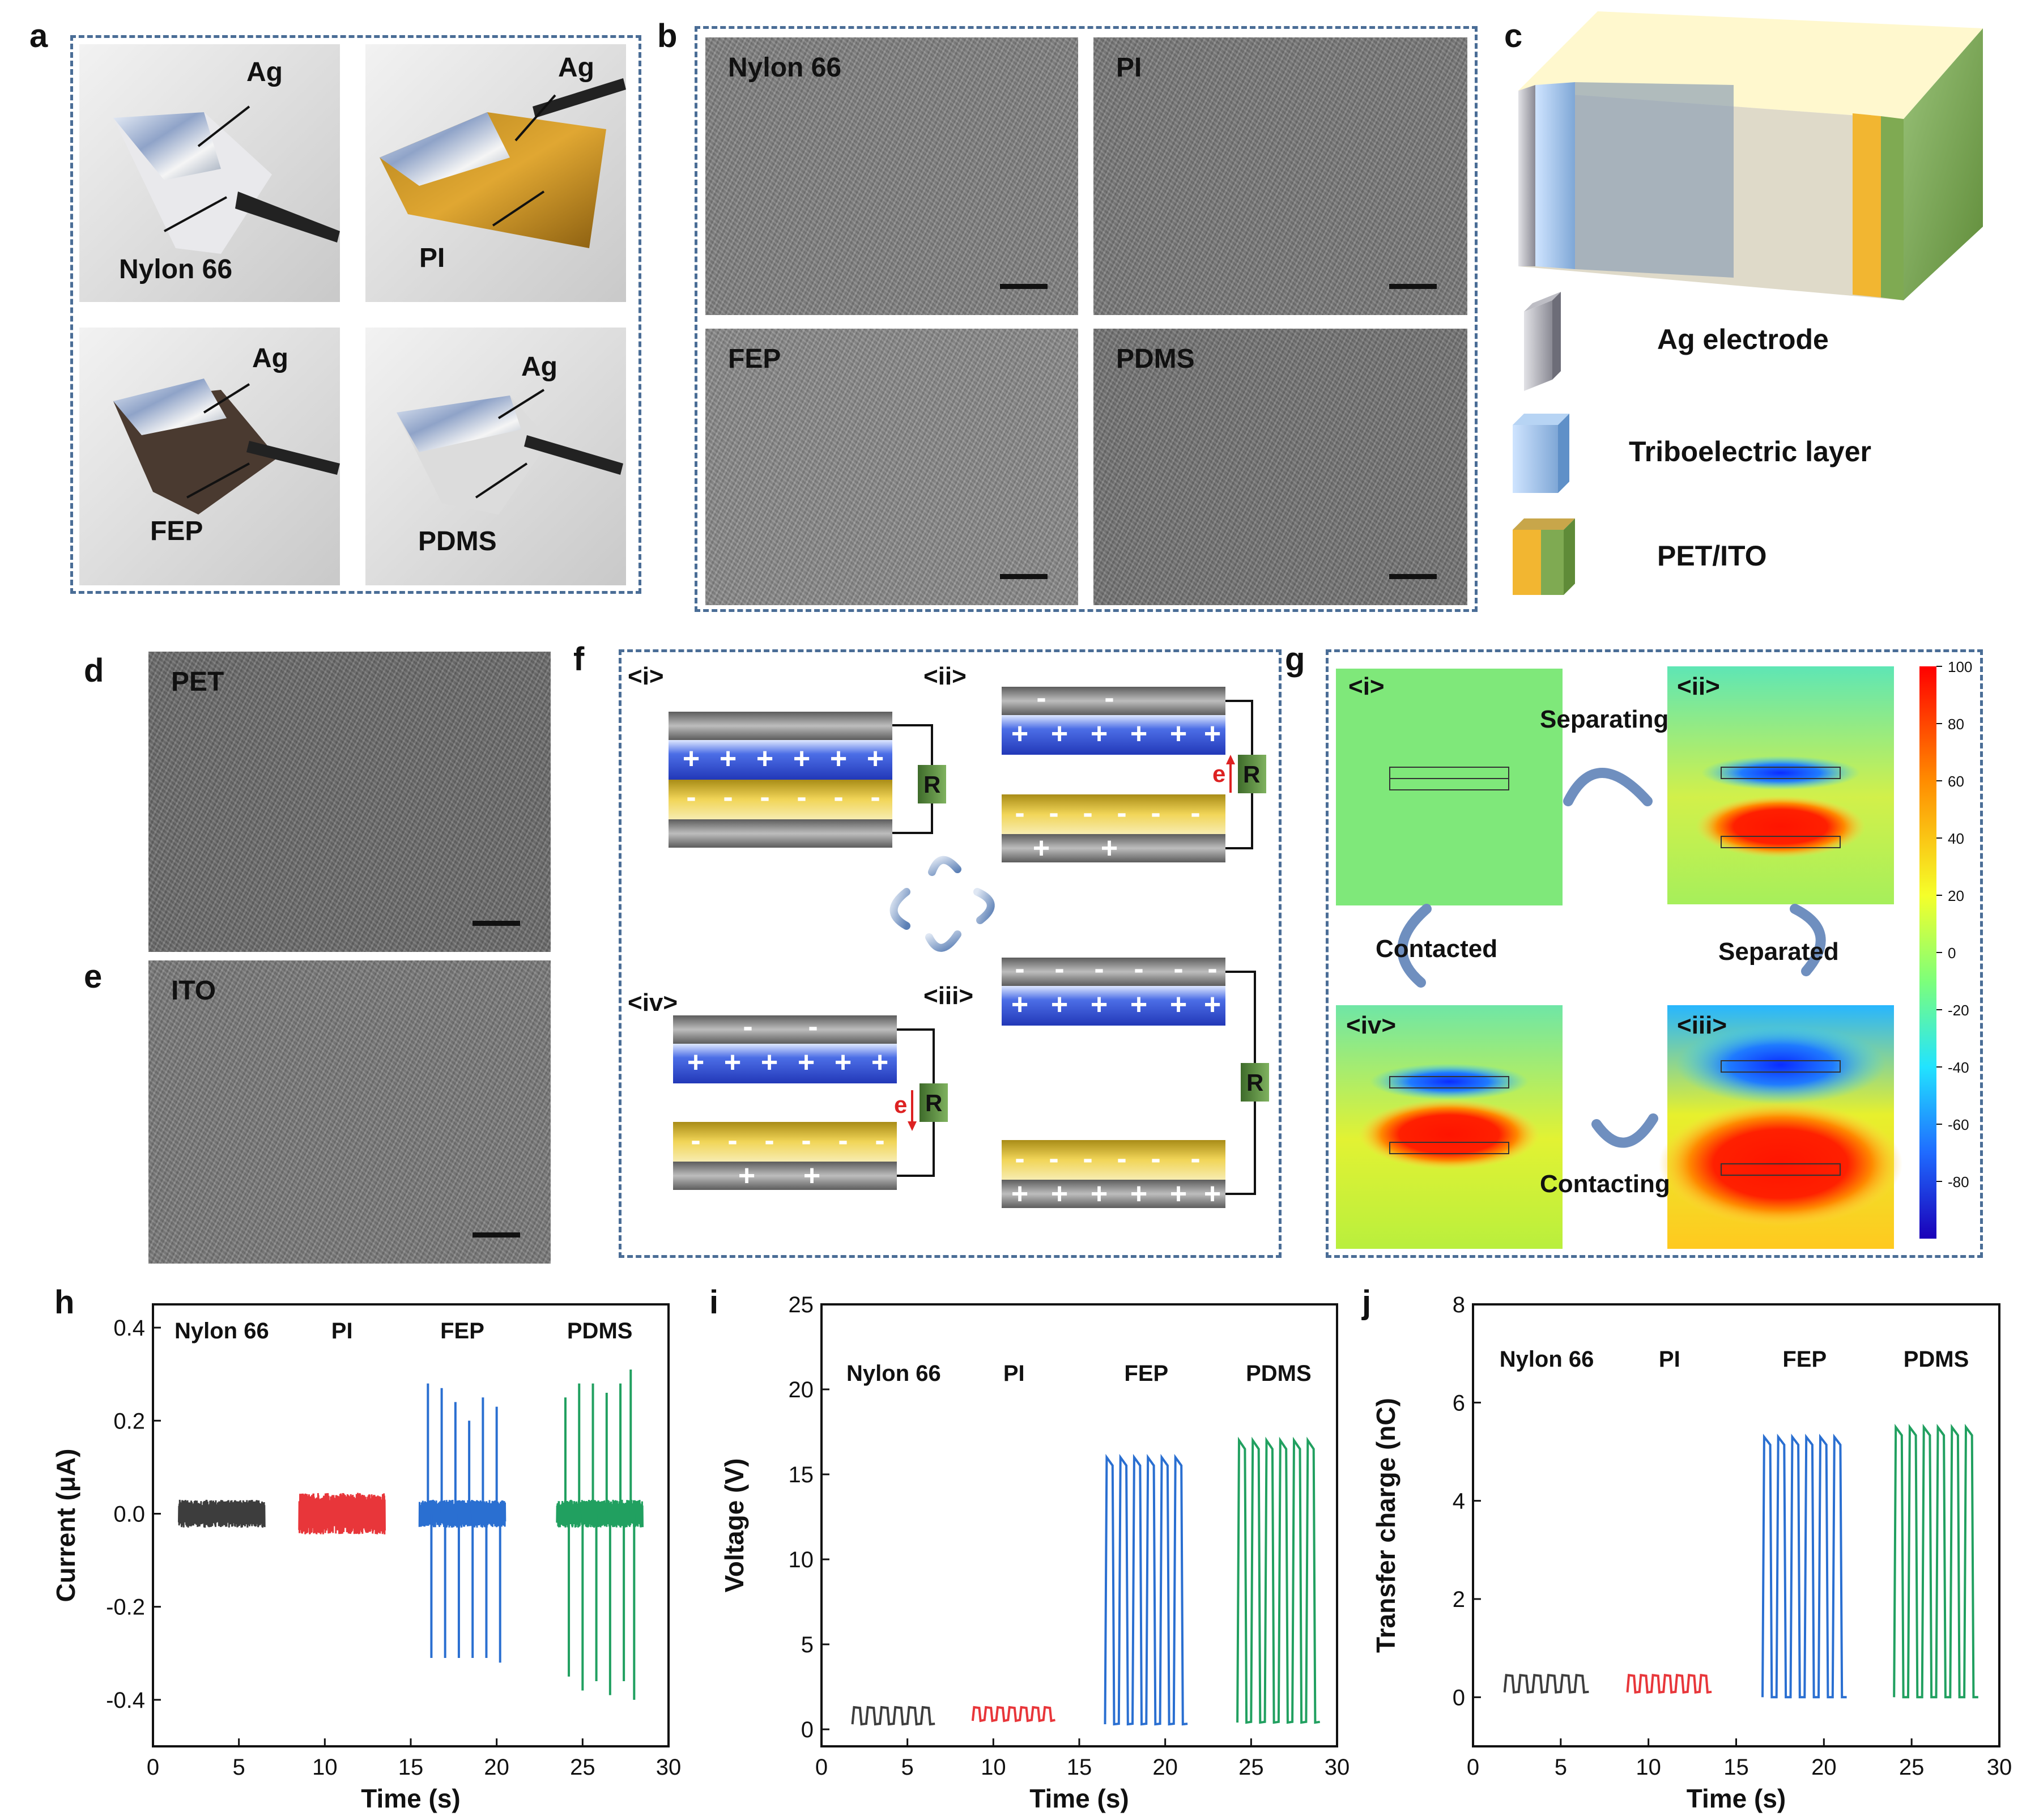 The height and width of the screenshot is (1820, 2022). What do you see at coordinates (1604, 719) in the screenshot?
I see `label-separating: Separating` at bounding box center [1604, 719].